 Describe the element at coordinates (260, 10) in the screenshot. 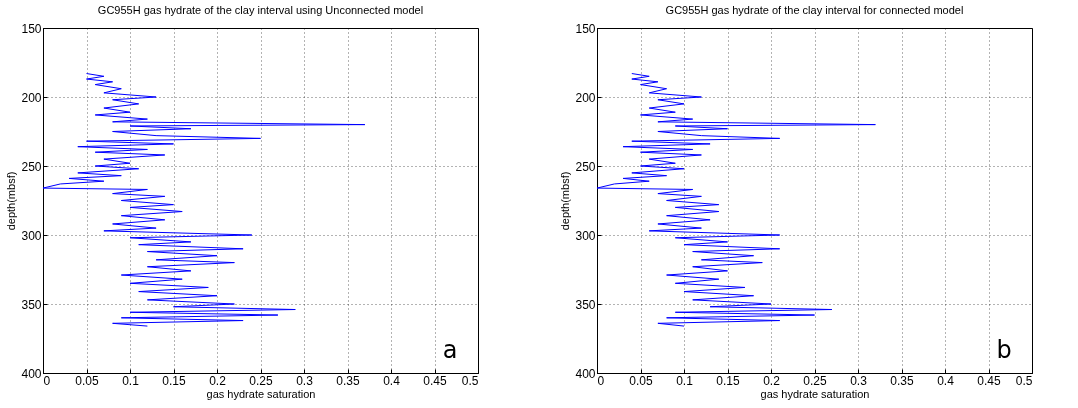

I see `chart-title: GC955H gas hydrate of the clay interval using Unconnected model` at that location.